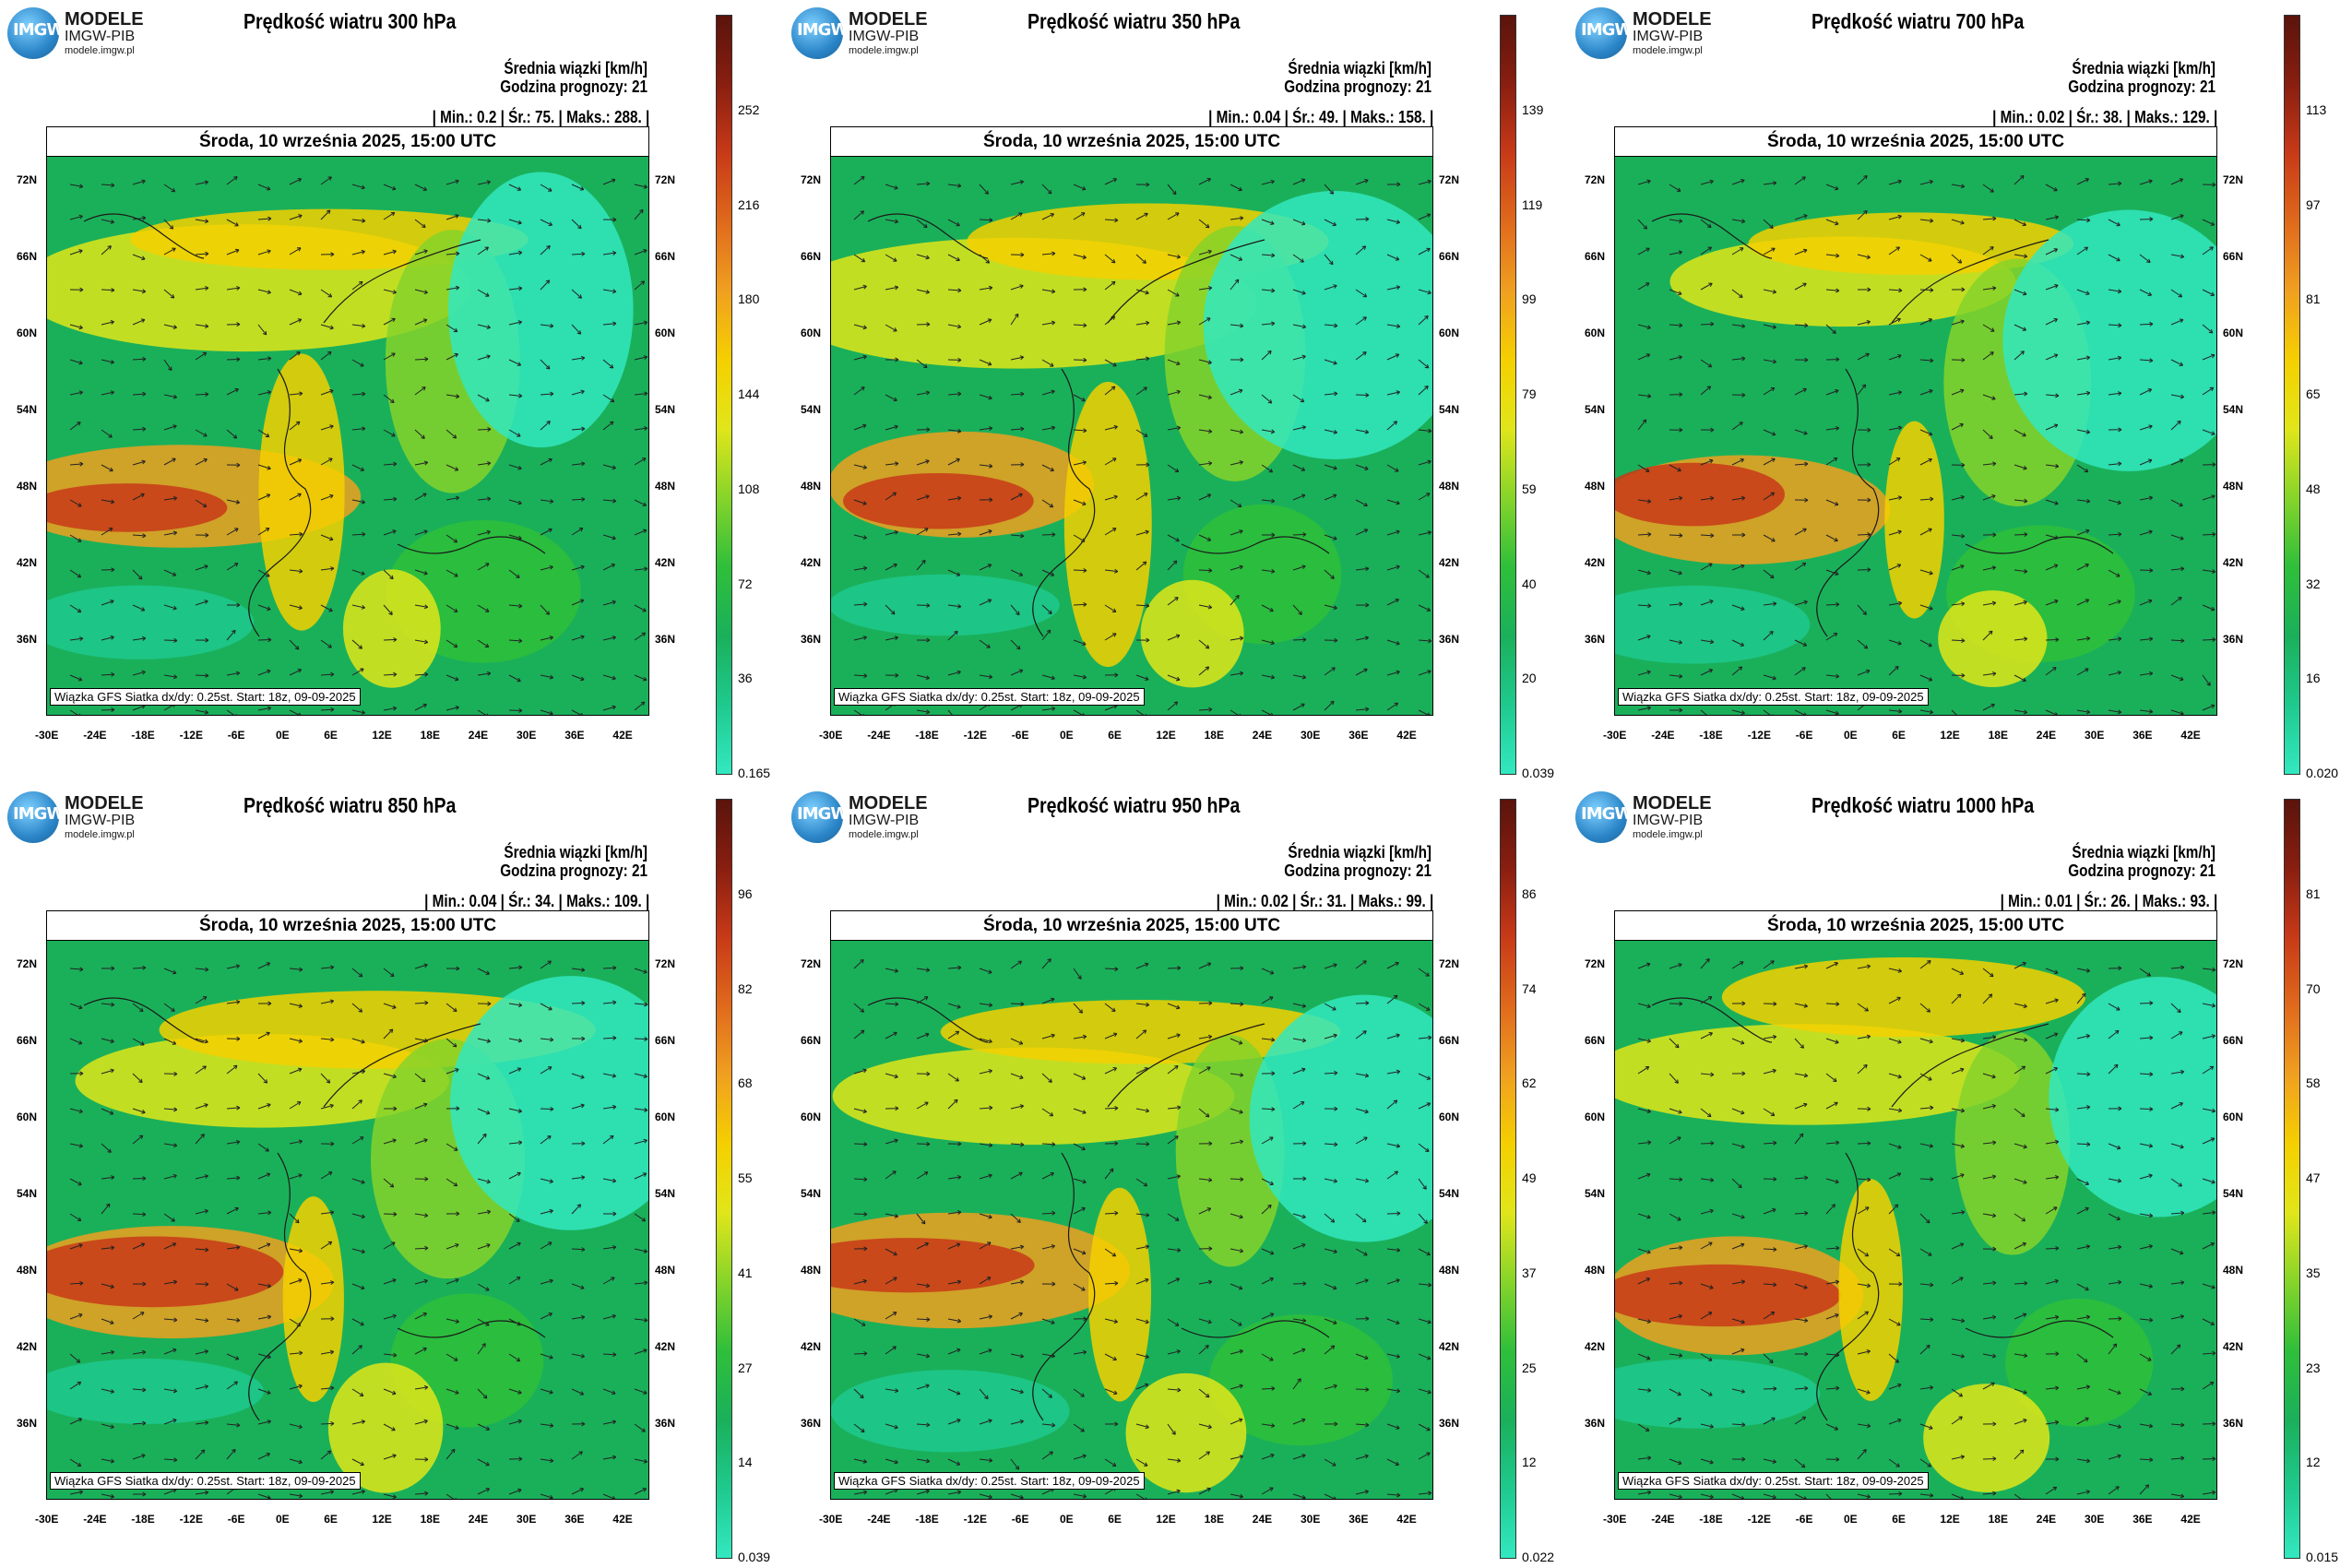  Describe the element at coordinates (2313, 583) in the screenshot. I see `colorbar-tick-label: 32` at that location.